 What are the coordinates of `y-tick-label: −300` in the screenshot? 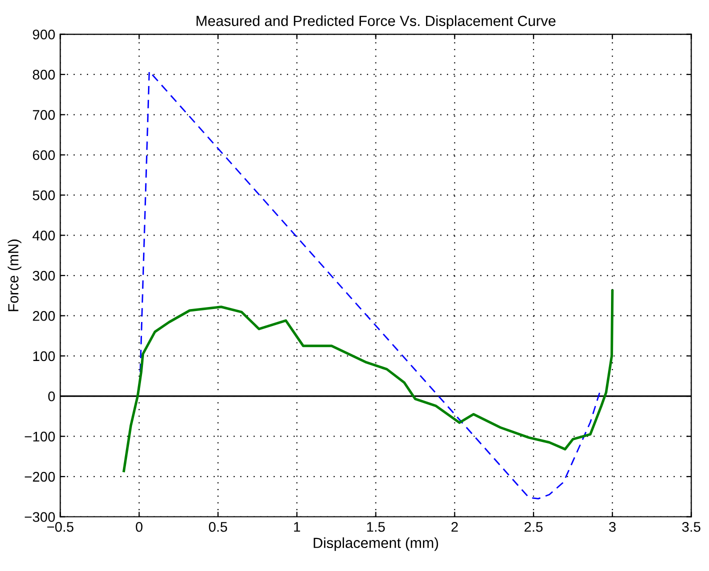 It's located at (39, 517).